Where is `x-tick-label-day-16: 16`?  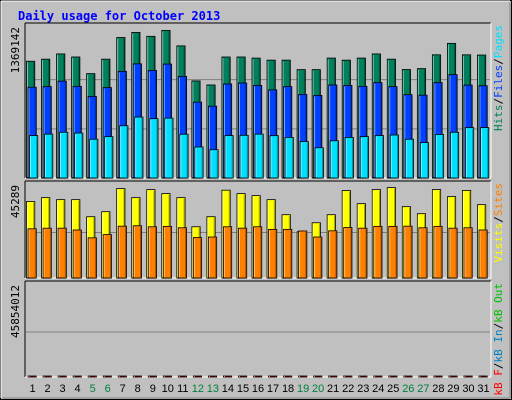
x-tick-label-day-16: 16 is located at coordinates (258, 389).